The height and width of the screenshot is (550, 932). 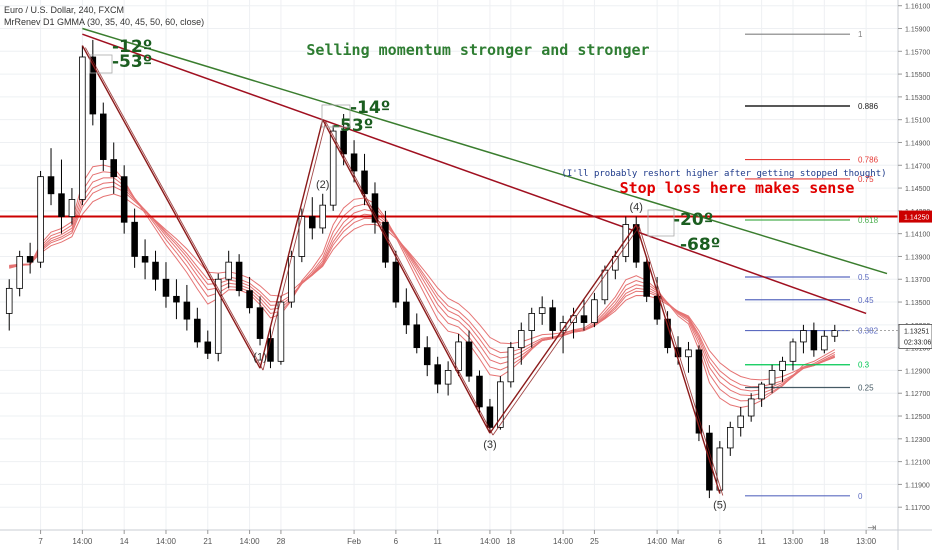 What do you see at coordinates (917, 7) in the screenshot?
I see `y-tick-label: 1.16100` at bounding box center [917, 7].